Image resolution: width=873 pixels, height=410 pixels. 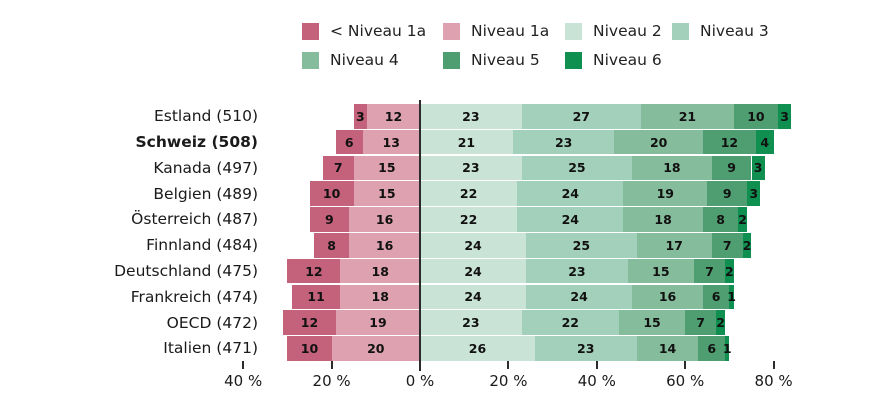 What do you see at coordinates (627, 60) in the screenshot?
I see `legend-label: Niveau 6` at bounding box center [627, 60].